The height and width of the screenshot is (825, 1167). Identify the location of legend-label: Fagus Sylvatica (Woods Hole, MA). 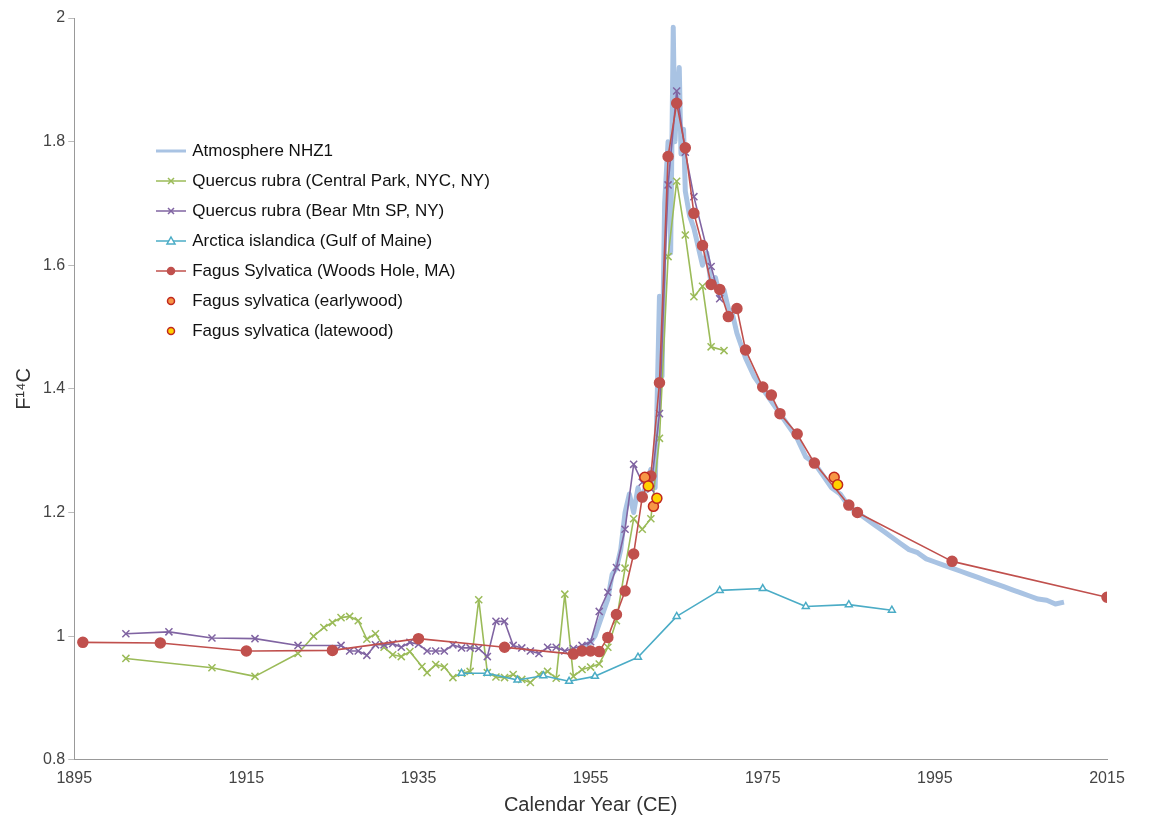
(324, 271).